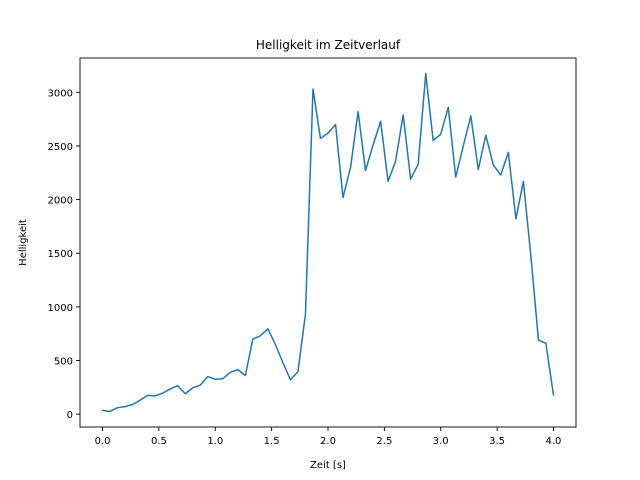 This screenshot has height=480, width=640. I want to click on y-axis-label: Helligkeit, so click(23, 242).